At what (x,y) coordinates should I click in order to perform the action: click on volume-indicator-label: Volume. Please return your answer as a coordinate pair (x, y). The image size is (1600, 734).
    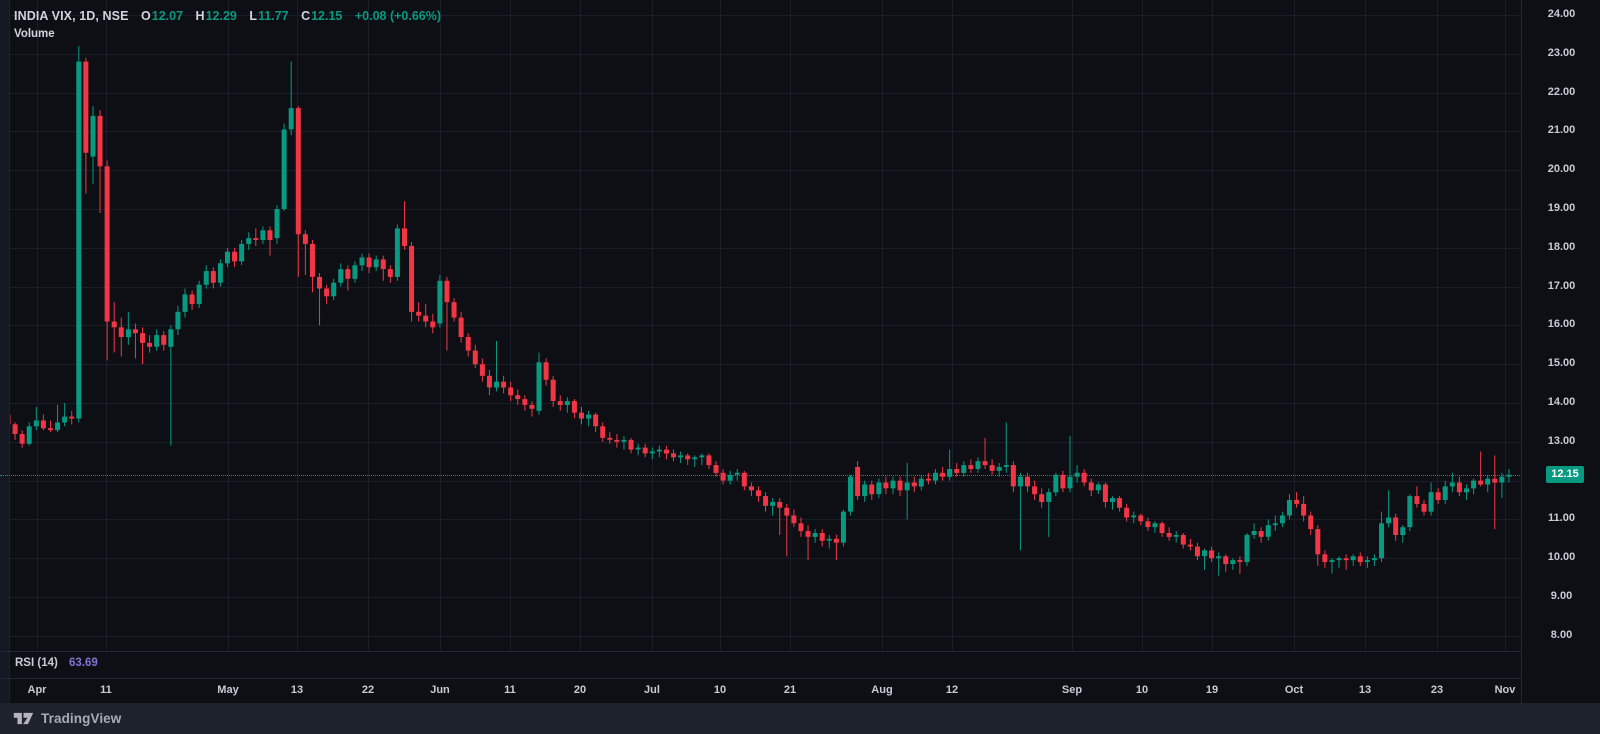
    Looking at the image, I should click on (34, 34).